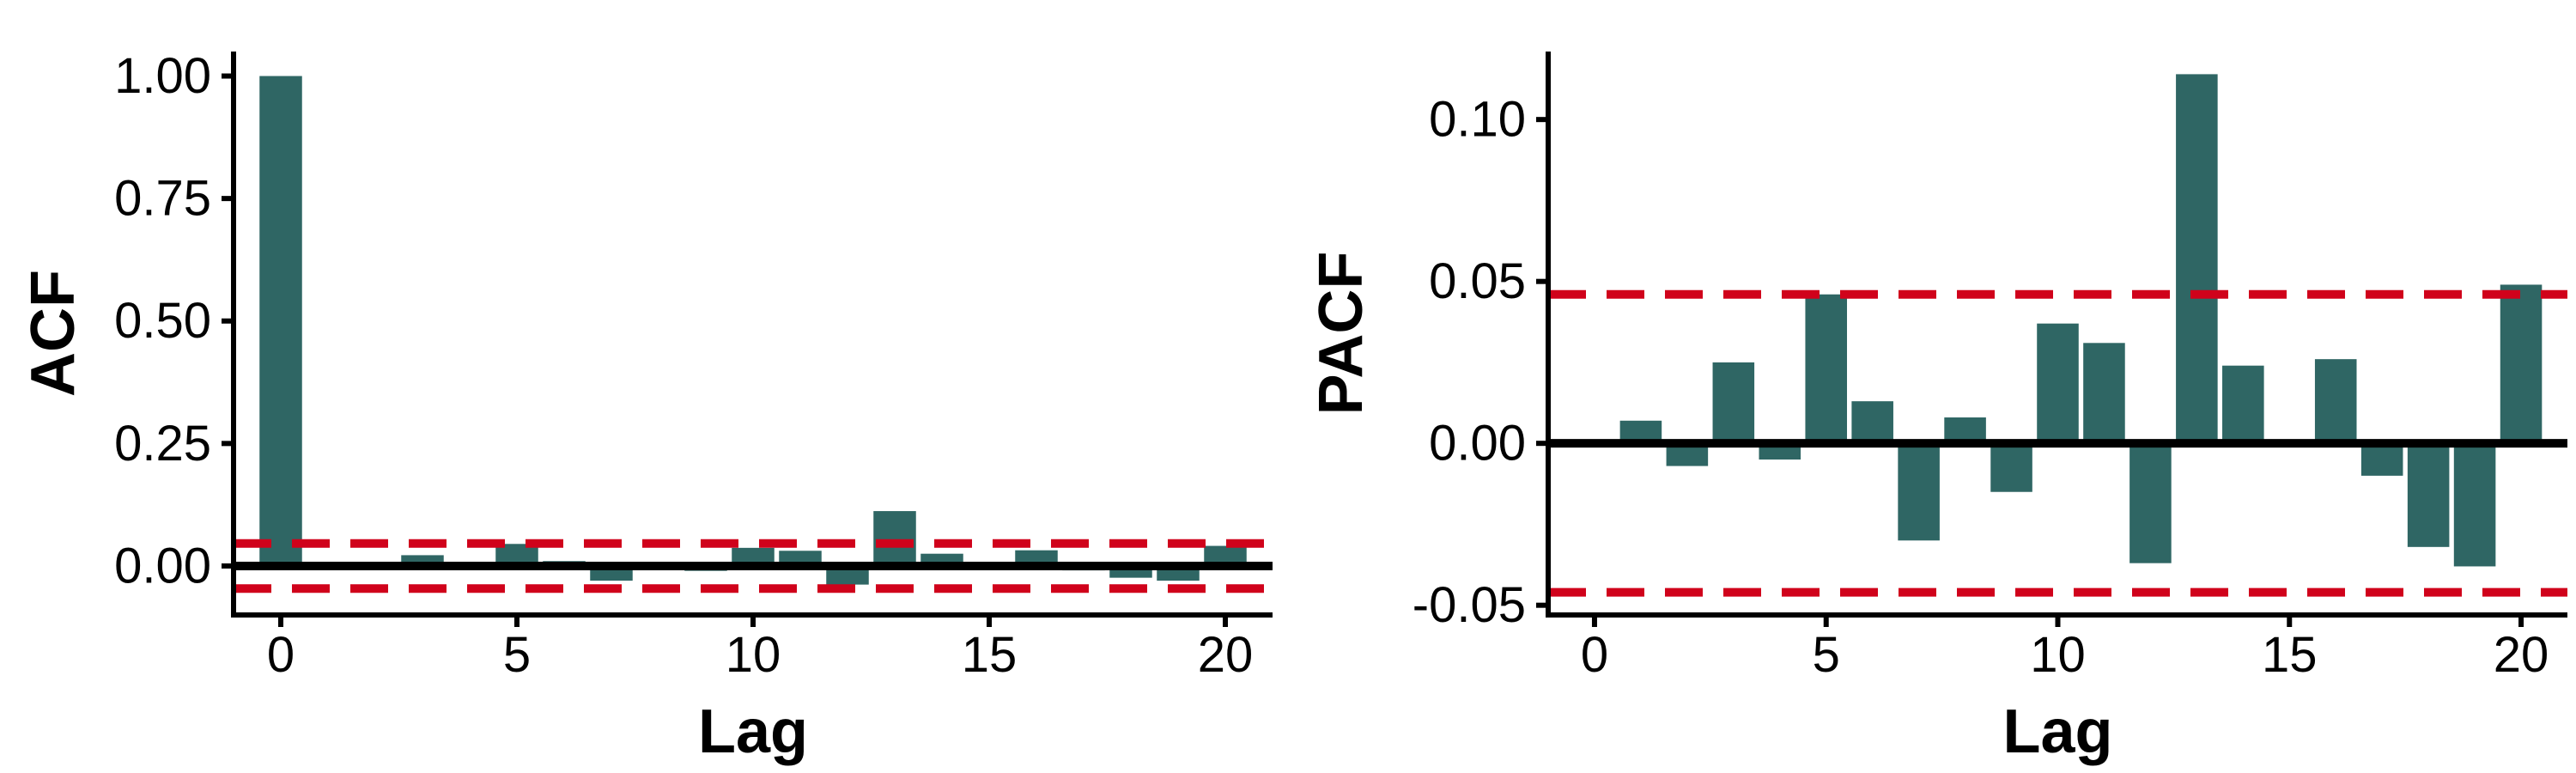 This screenshot has width=2576, height=773. What do you see at coordinates (1477, 444) in the screenshot?
I see `pacf-y-tick-label: 0.00` at bounding box center [1477, 444].